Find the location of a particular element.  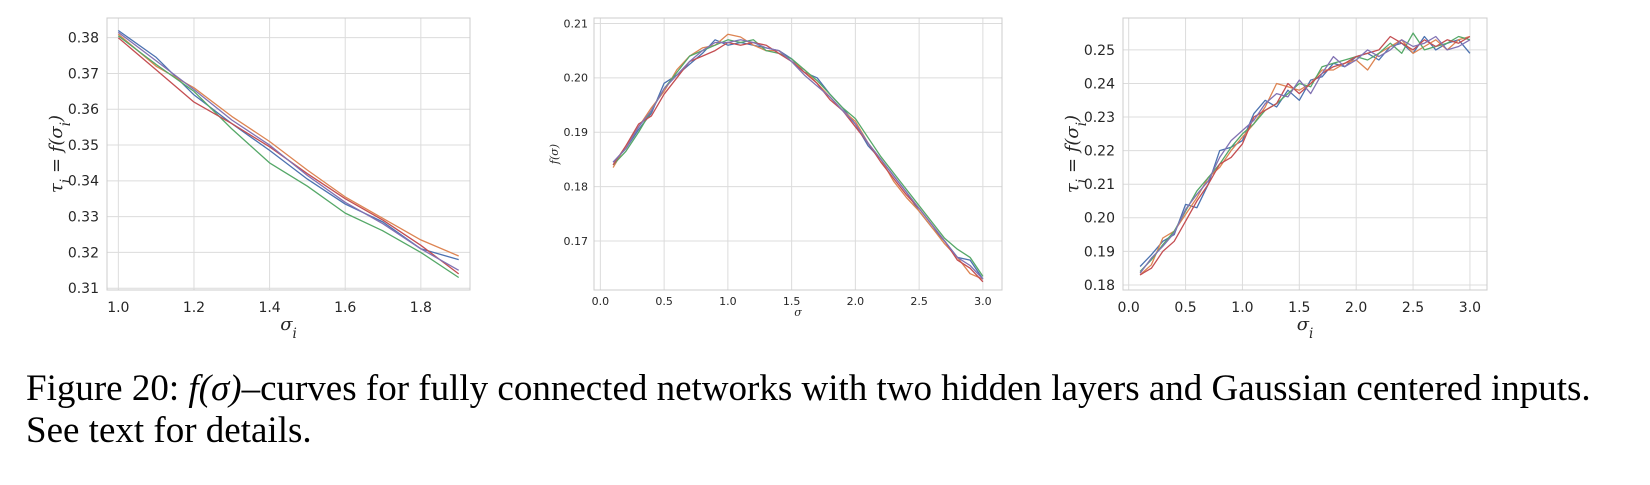

y-tick-label: 0.38 is located at coordinates (83, 39).